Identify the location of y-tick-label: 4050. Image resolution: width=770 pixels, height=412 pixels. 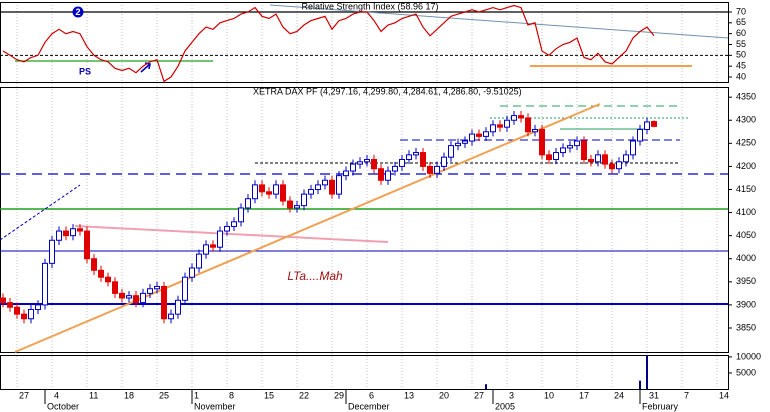
(746, 235).